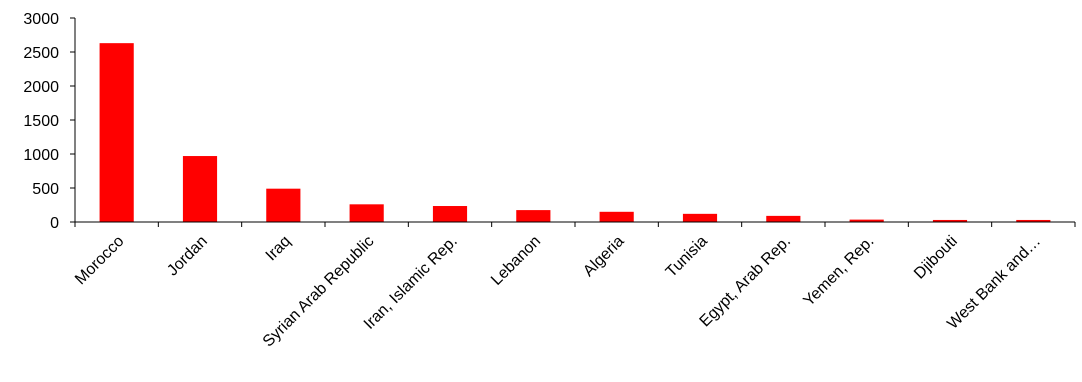 This screenshot has height=382, width=1082. What do you see at coordinates (41, 87) in the screenshot?
I see `y-tick-label: 2000` at bounding box center [41, 87].